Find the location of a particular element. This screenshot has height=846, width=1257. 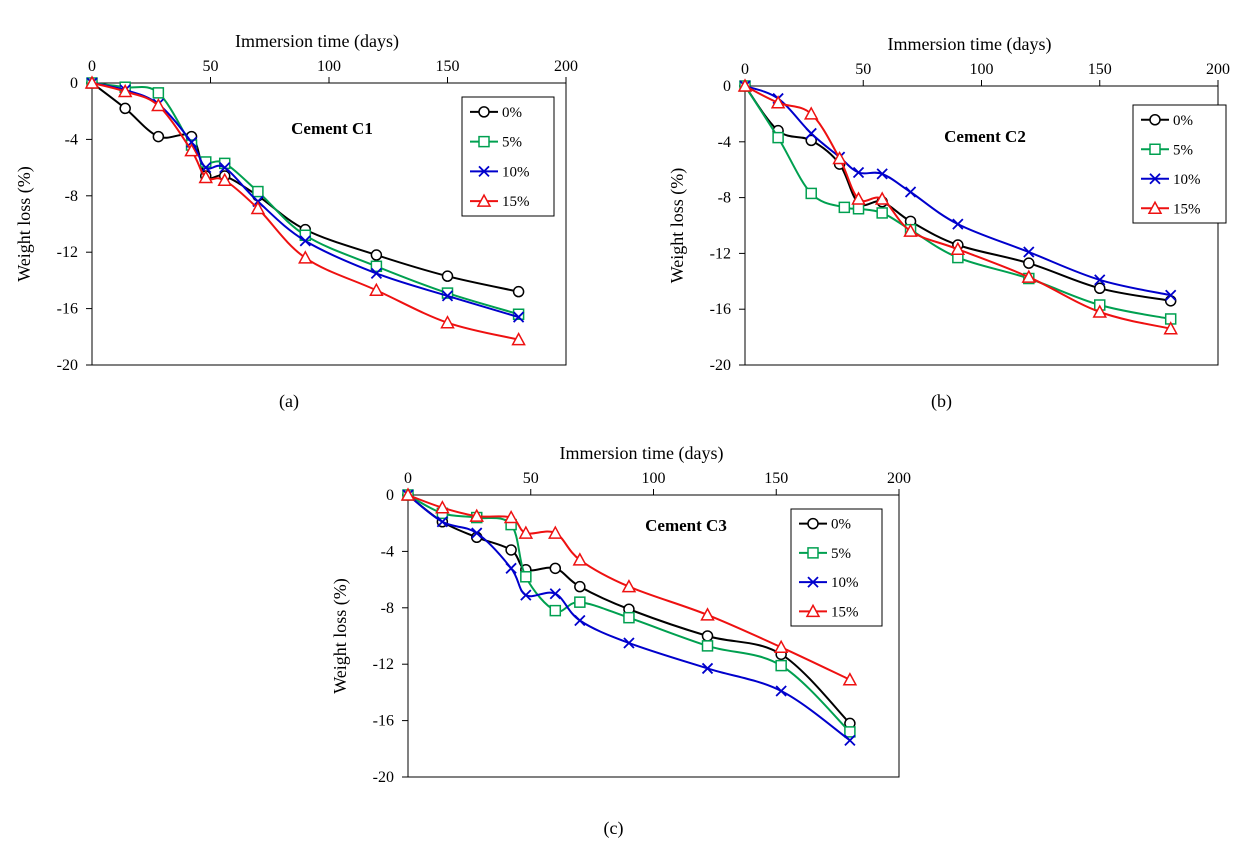

chart-title: Cement C3 is located at coordinates (686, 525).